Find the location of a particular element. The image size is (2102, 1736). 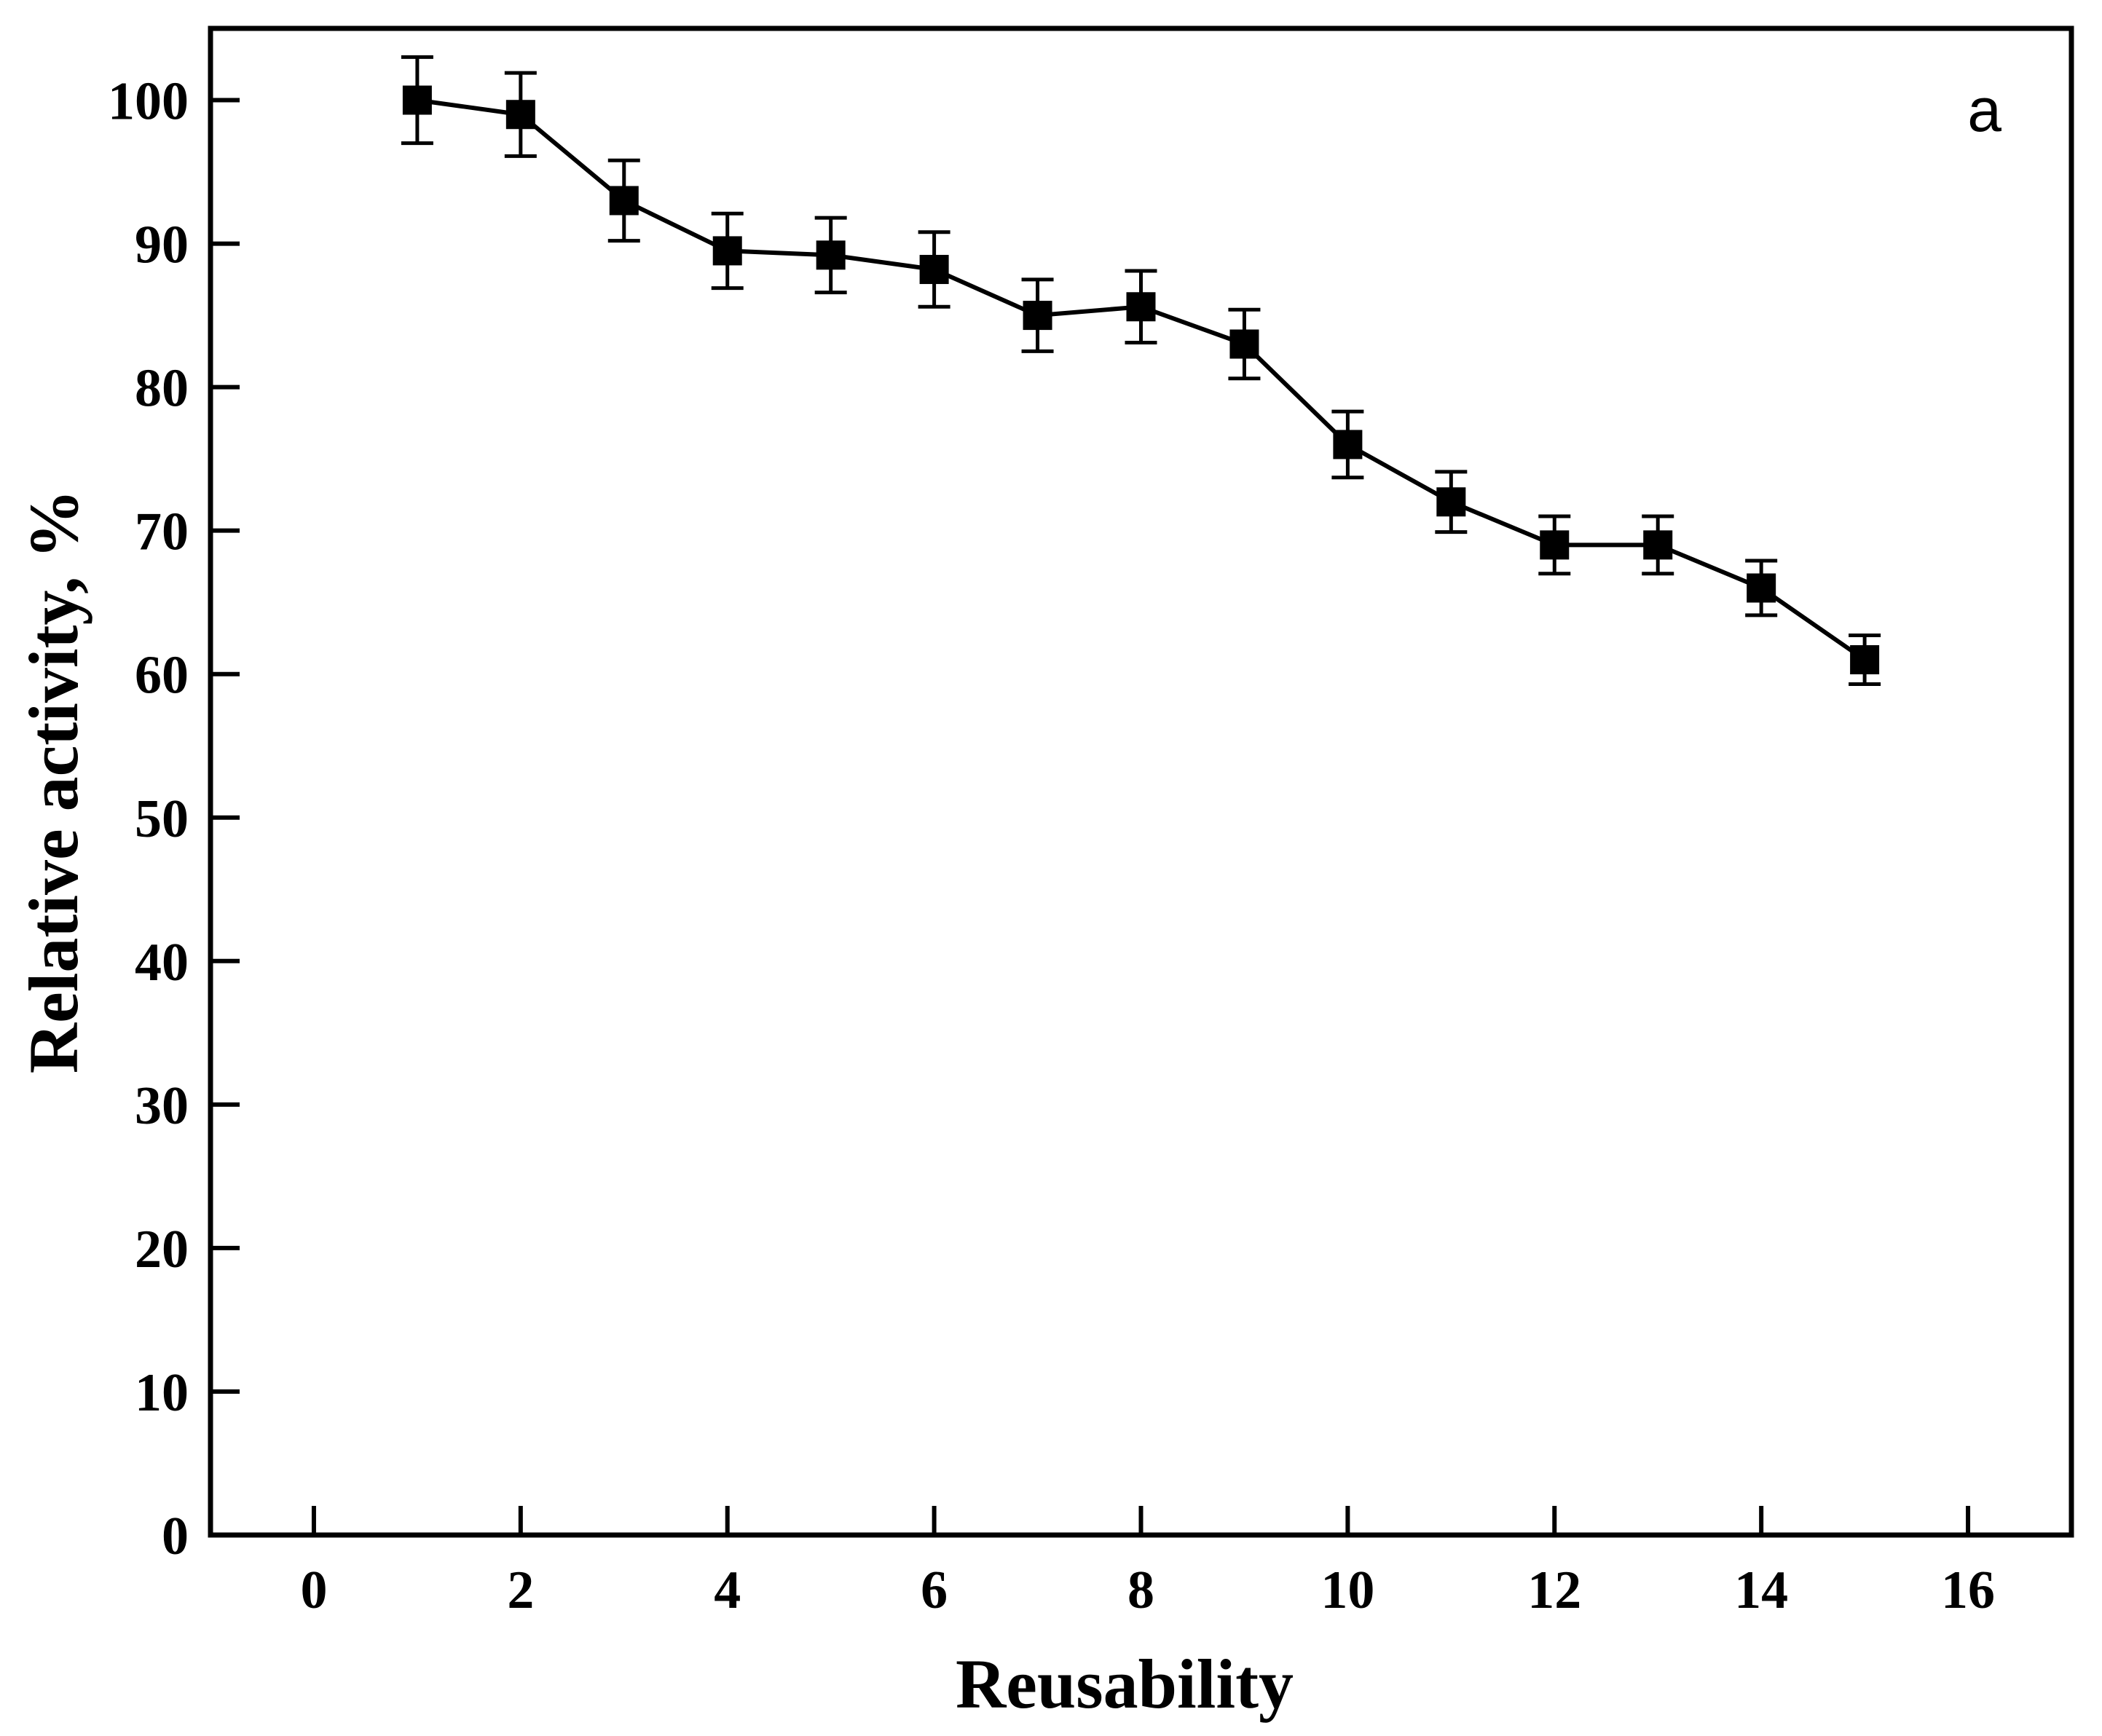

y-axis-ticks: 0 10 20 30 40 50 60 70 80 90 100 is located at coordinates (174, 819).